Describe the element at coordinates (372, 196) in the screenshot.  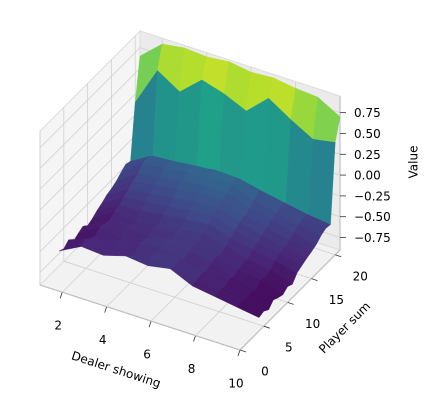
I see `z-tick-label: −0.25` at that location.